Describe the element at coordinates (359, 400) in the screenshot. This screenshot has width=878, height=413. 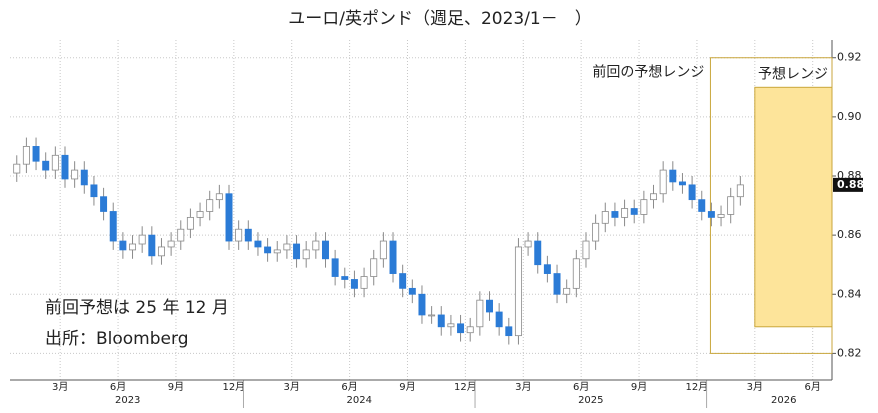
I see `year-label: 2024` at that location.